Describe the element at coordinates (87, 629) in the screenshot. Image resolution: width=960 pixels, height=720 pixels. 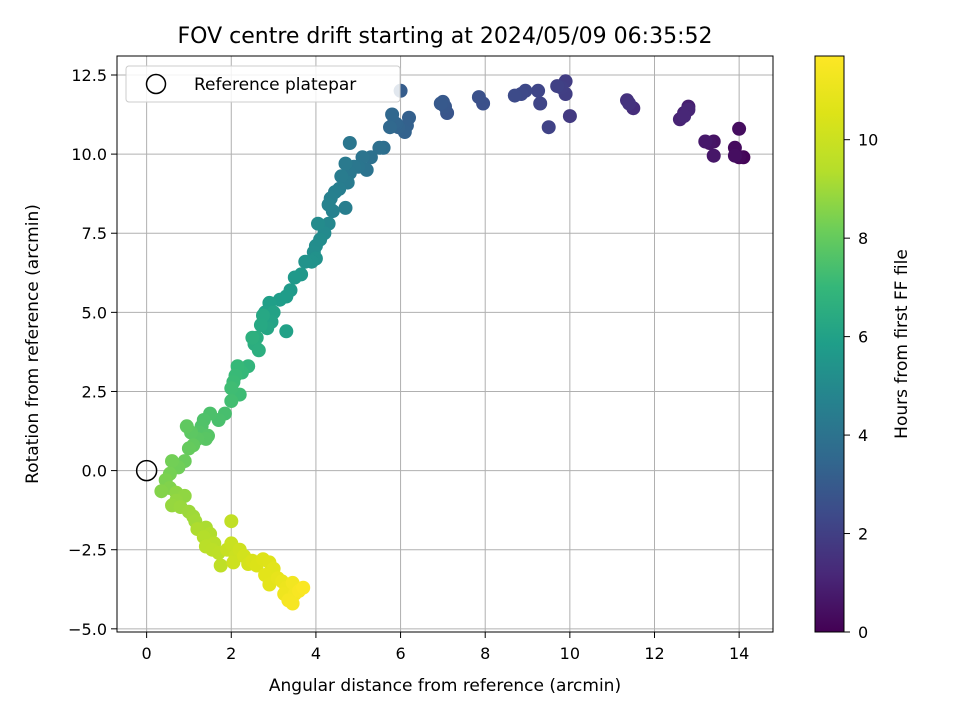
I see `y-tick-label: −5.0` at that location.